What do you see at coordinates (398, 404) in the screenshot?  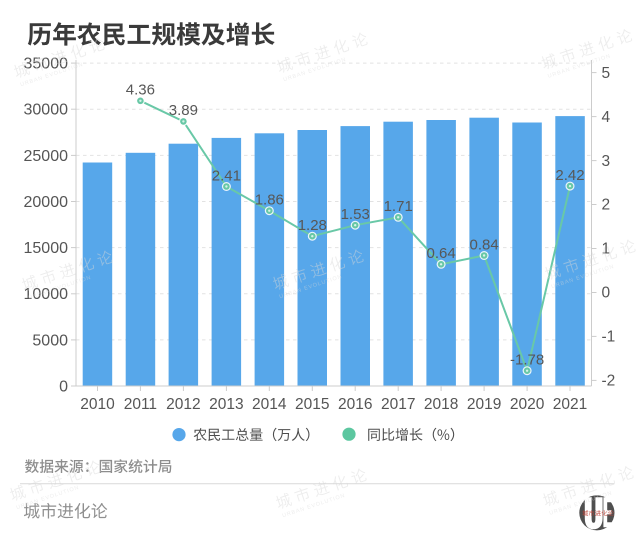 I see `svg-text: 2017` at bounding box center [398, 404].